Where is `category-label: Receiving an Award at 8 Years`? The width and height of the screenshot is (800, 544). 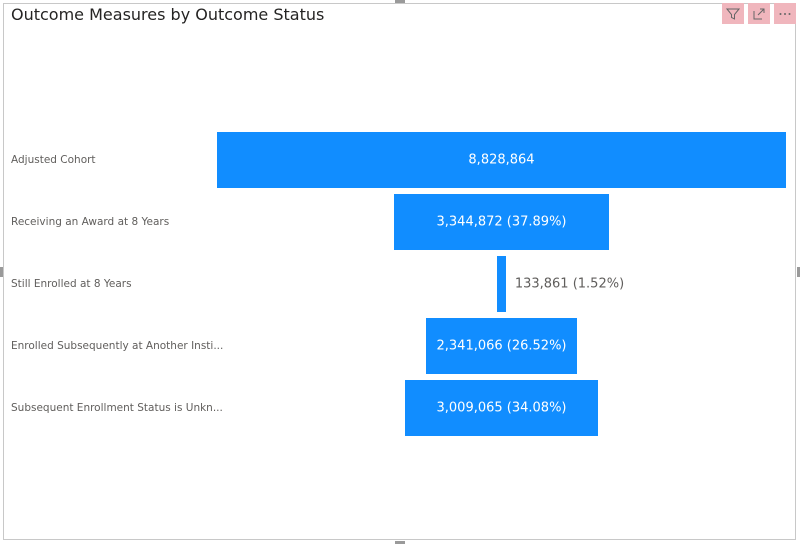
category-label: Receiving an Award at 8 Years is located at coordinates (90, 222).